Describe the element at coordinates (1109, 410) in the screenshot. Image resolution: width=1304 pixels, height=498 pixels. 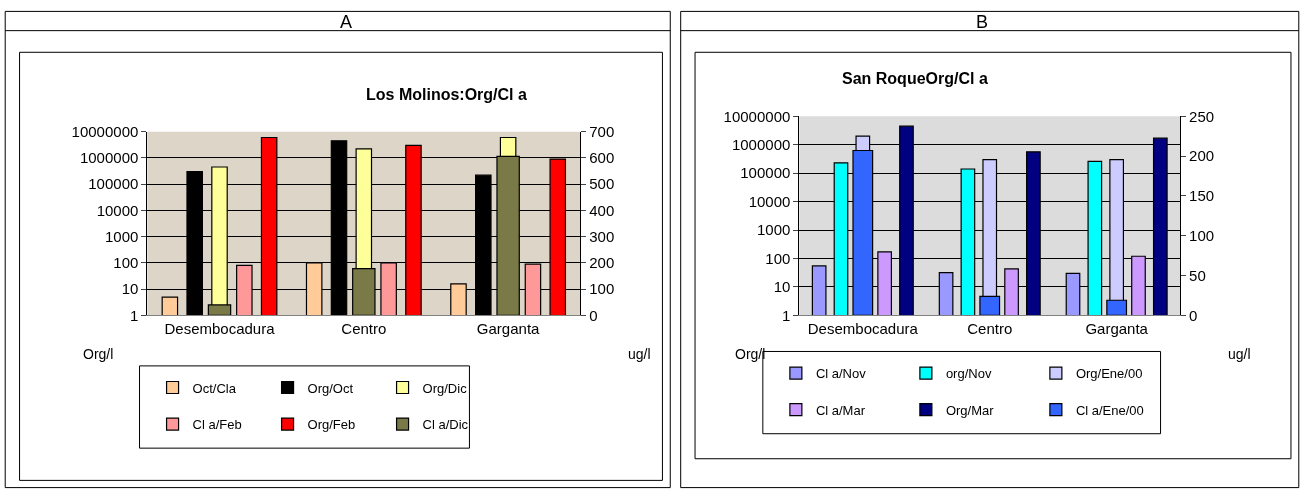
I see `legend-label: Cl a/Ene/00` at that location.